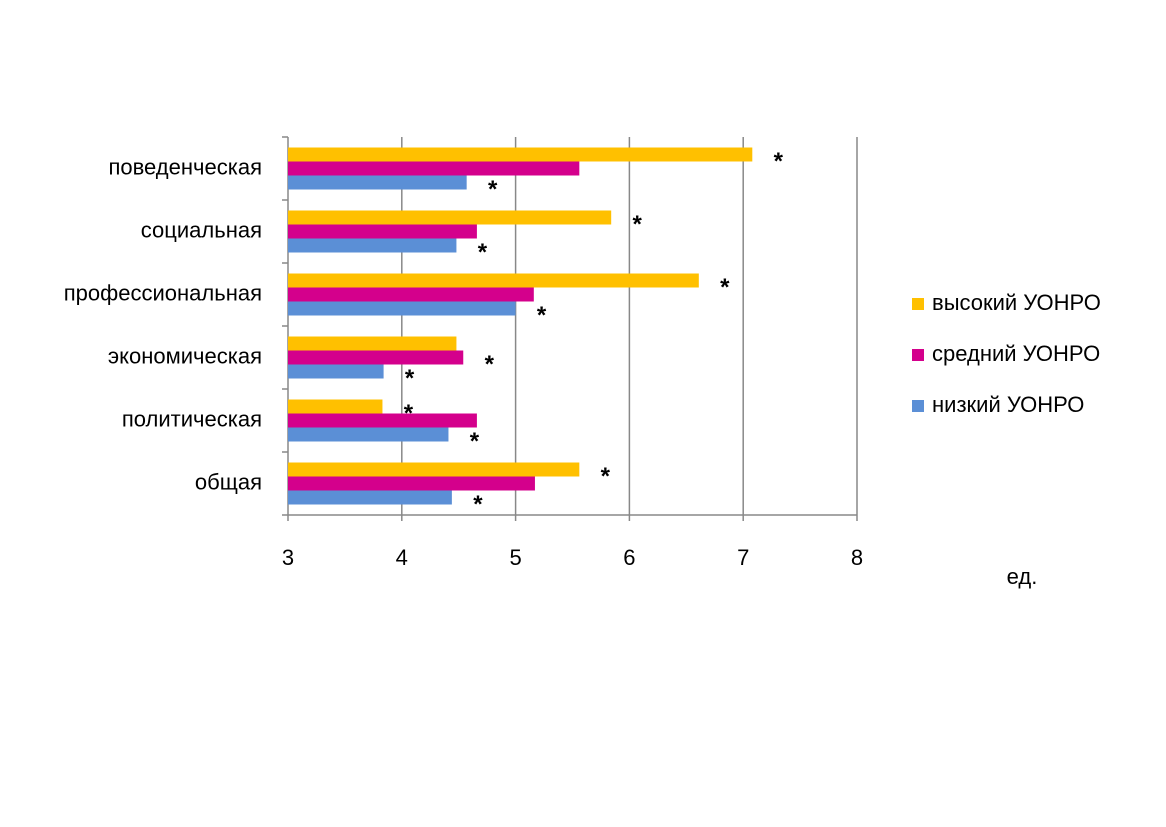 This screenshot has width=1166, height=827. Describe the element at coordinates (1008, 404) in the screenshot. I see `legend-label: низкий УОНРО` at that location.